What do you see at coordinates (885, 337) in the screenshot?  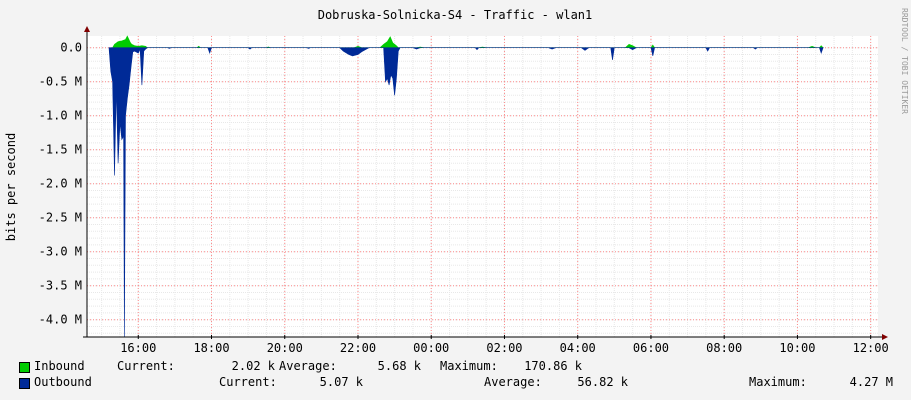 I see `x-axis-arrow` at bounding box center [885, 337].